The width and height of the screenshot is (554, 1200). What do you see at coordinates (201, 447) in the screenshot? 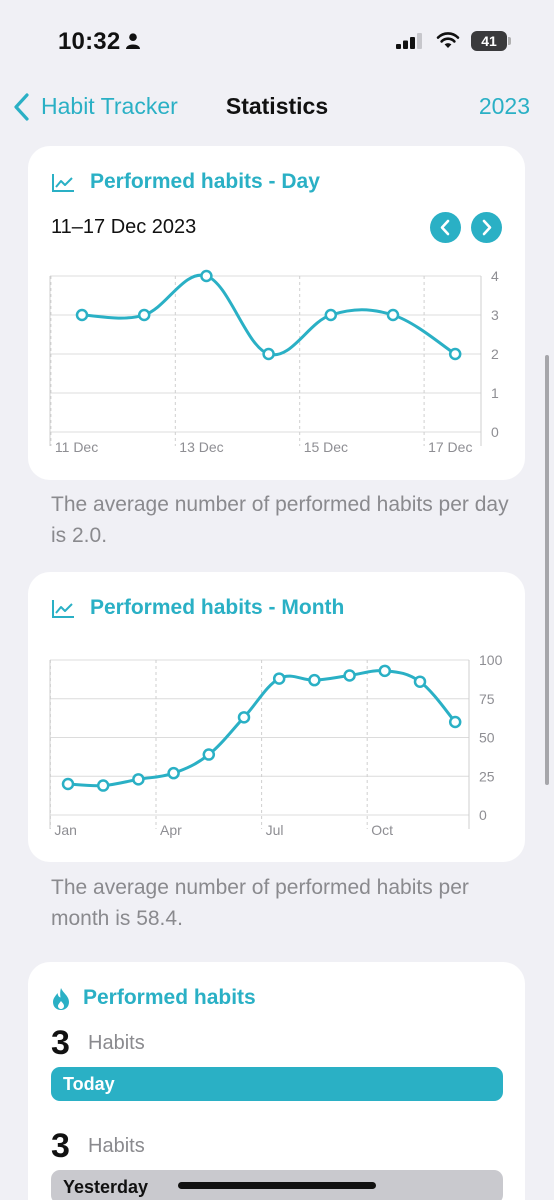
I see `x-tick-label: 13 Dec` at bounding box center [201, 447].